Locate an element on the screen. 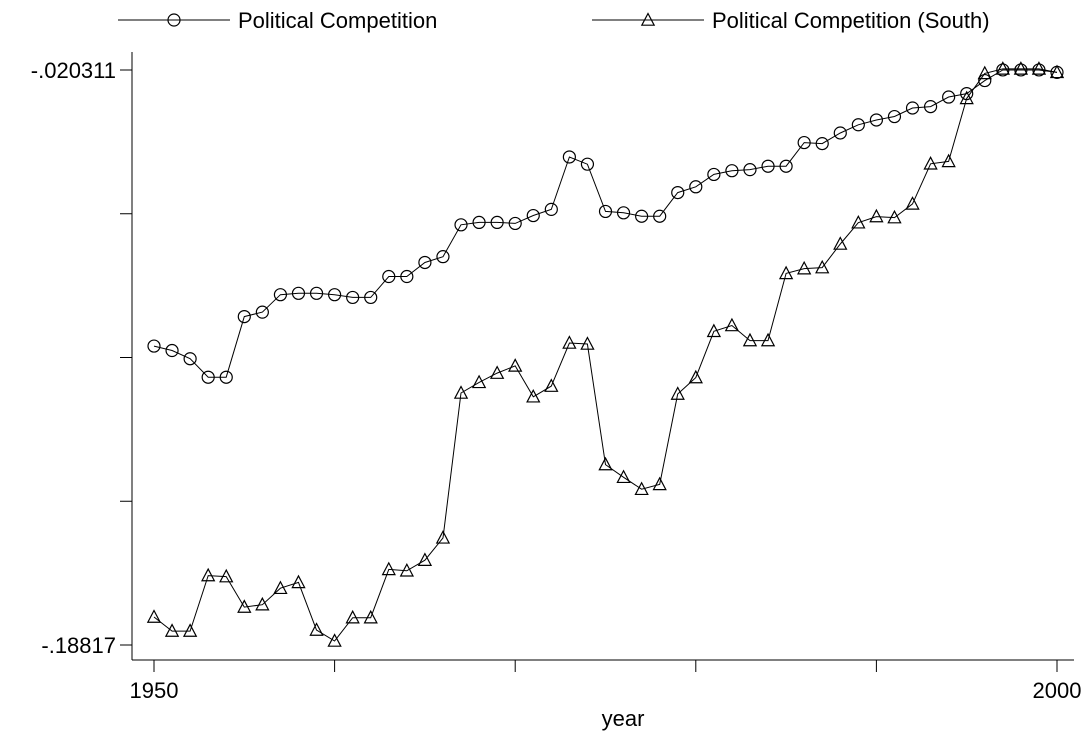  x-axis-label: year is located at coordinates (623, 718).